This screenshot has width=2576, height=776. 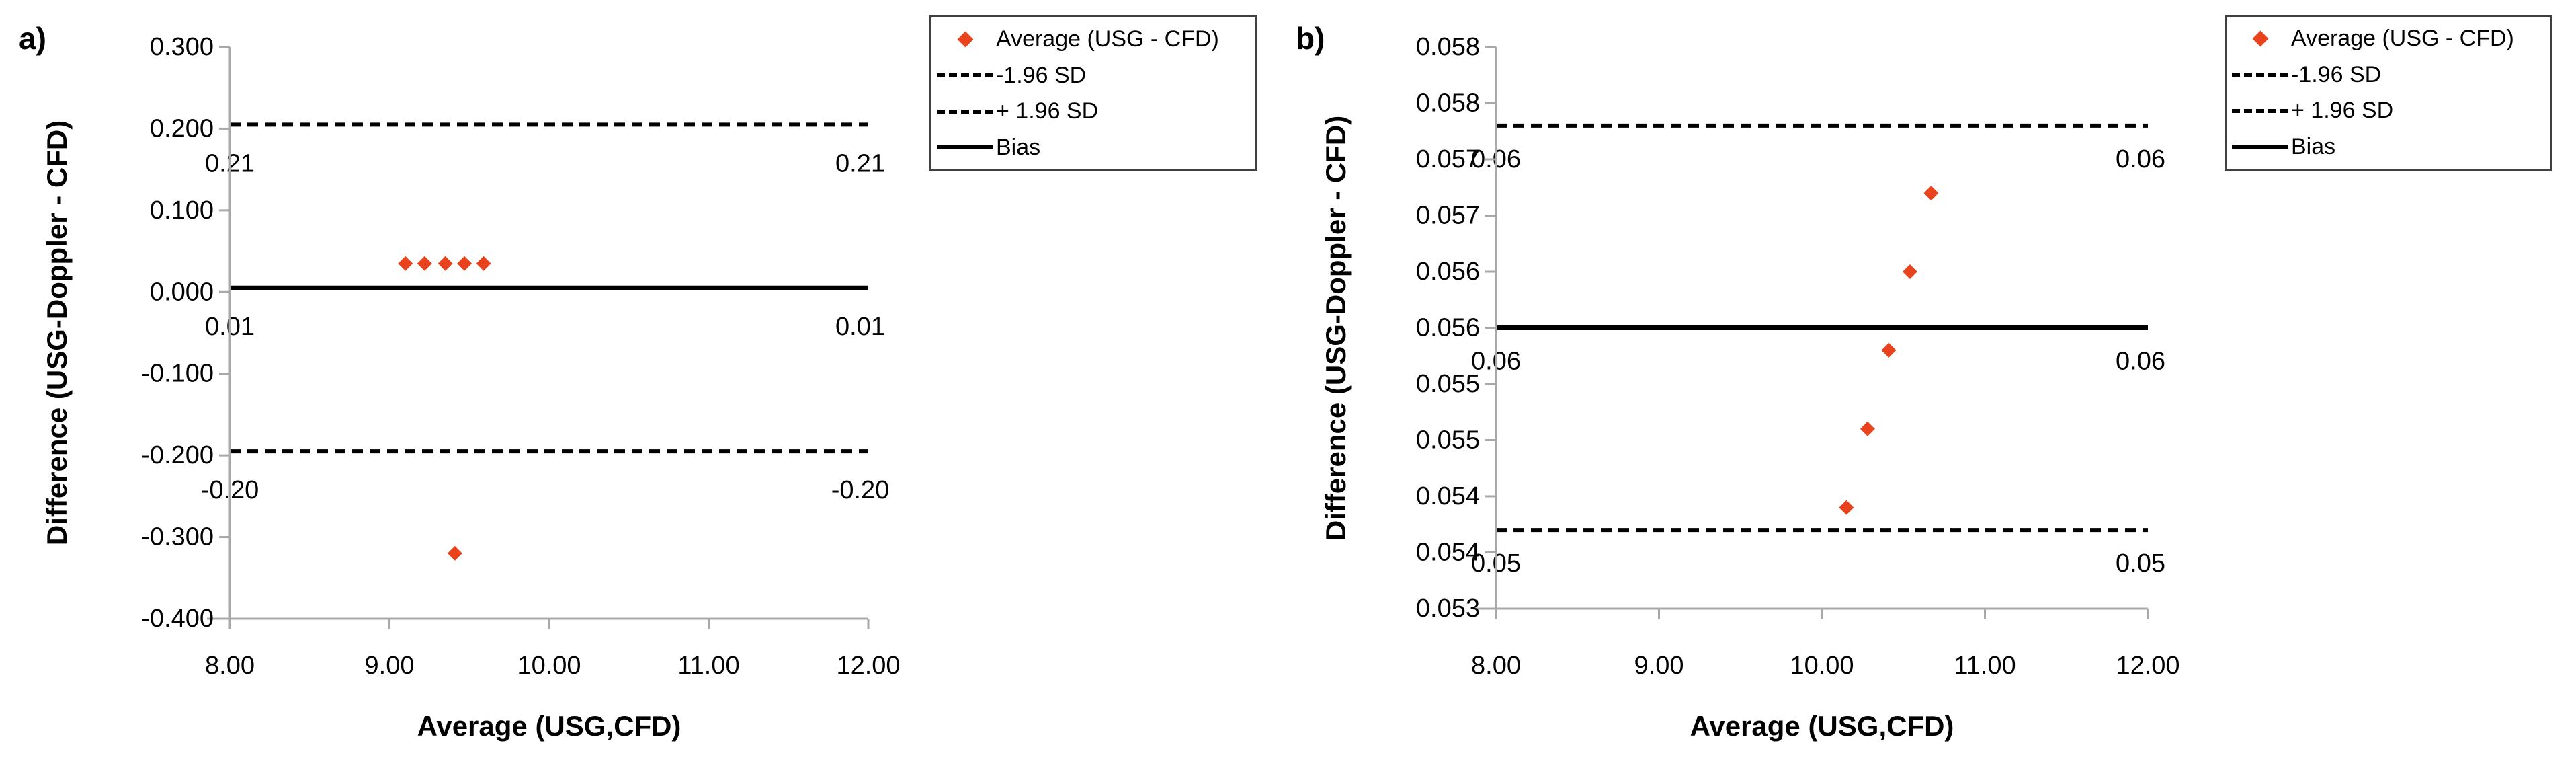 What do you see at coordinates (1822, 726) in the screenshot?
I see `x-axis-title-b: Average (USG,CFD)` at bounding box center [1822, 726].